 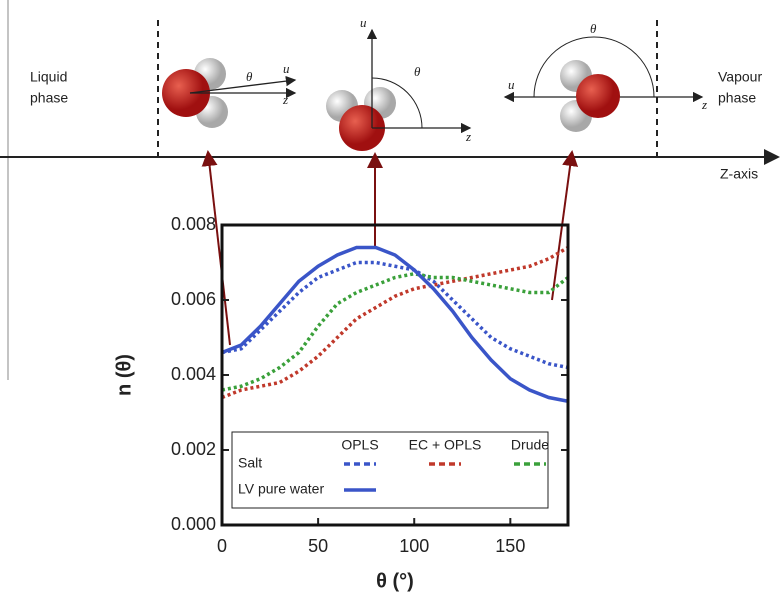 I want to click on legend-header: OPLS, so click(x=359, y=445).